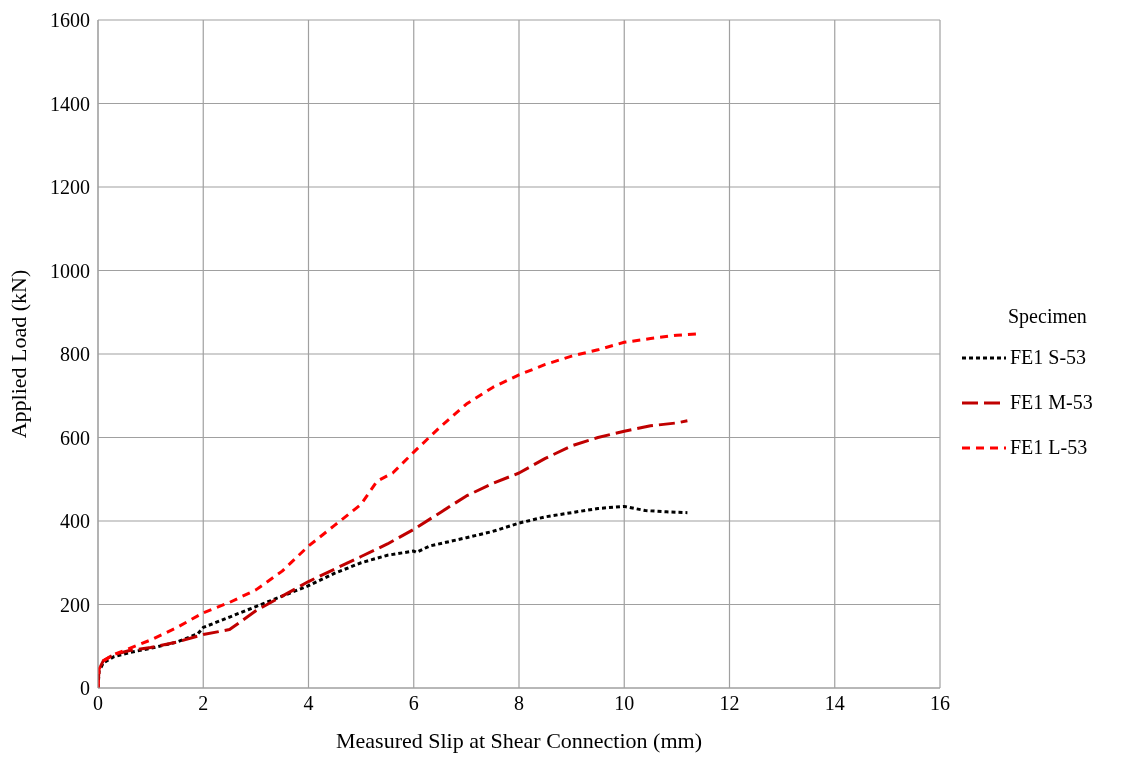  I want to click on x-tick-label: 6, so click(413, 703).